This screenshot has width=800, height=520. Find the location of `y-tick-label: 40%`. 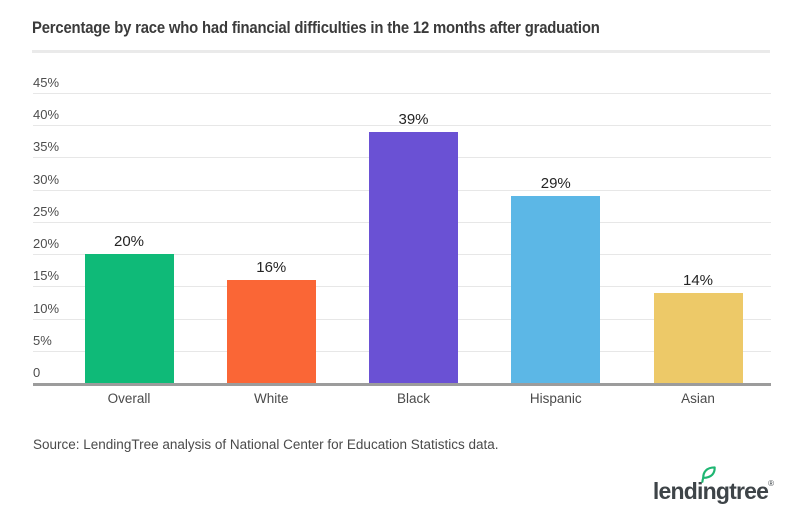

y-tick-label: 40% is located at coordinates (46, 115).